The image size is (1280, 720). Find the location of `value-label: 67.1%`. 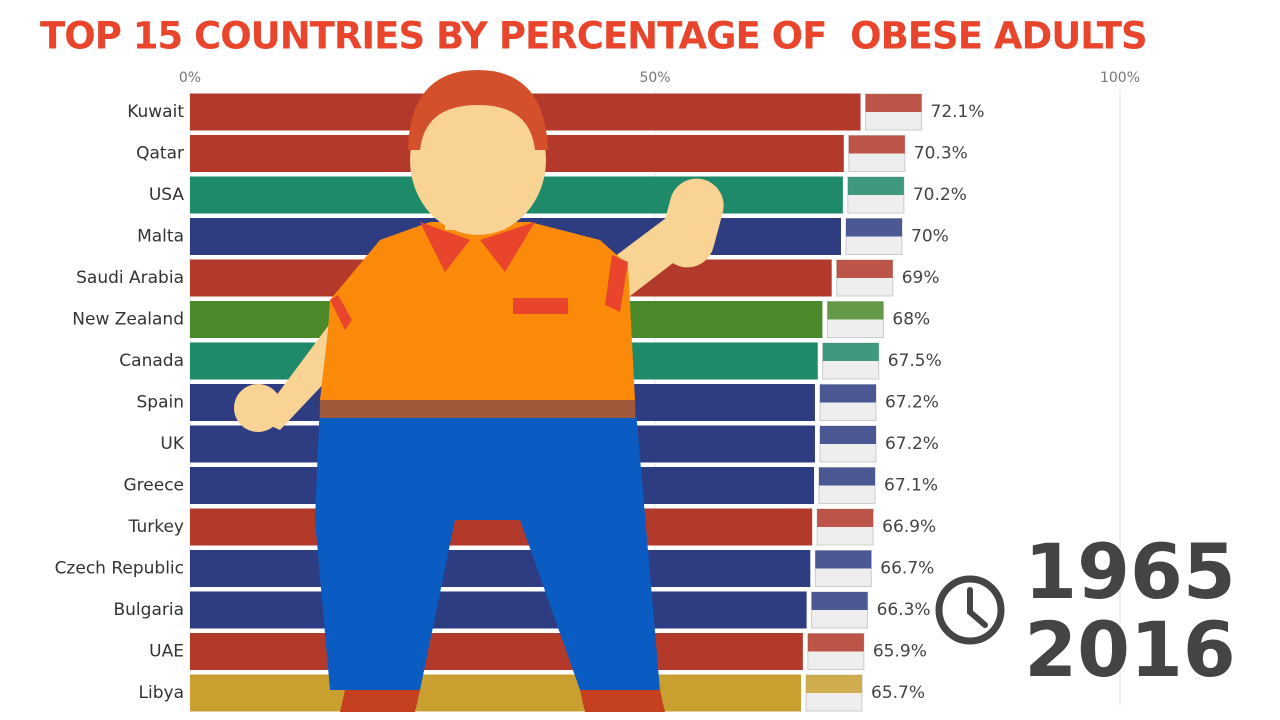

value-label: 67.1% is located at coordinates (911, 486).